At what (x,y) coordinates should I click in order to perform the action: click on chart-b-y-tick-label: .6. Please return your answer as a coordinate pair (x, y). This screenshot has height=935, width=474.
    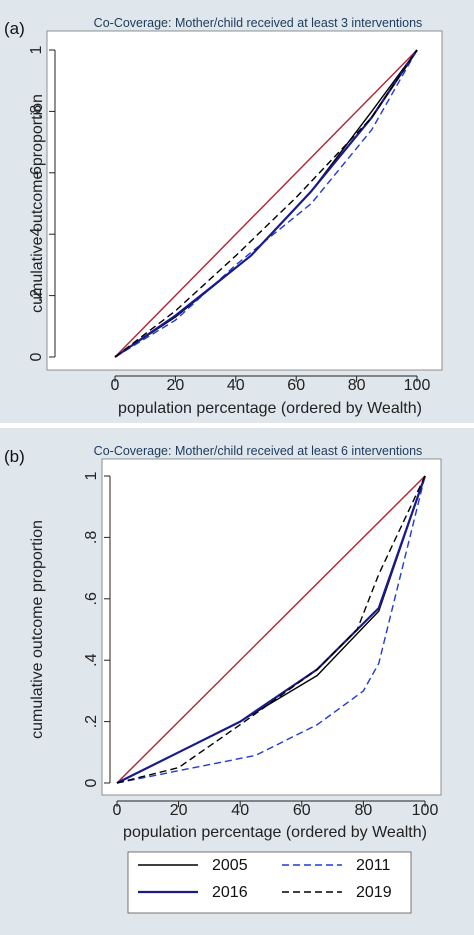
    Looking at the image, I should click on (91, 598).